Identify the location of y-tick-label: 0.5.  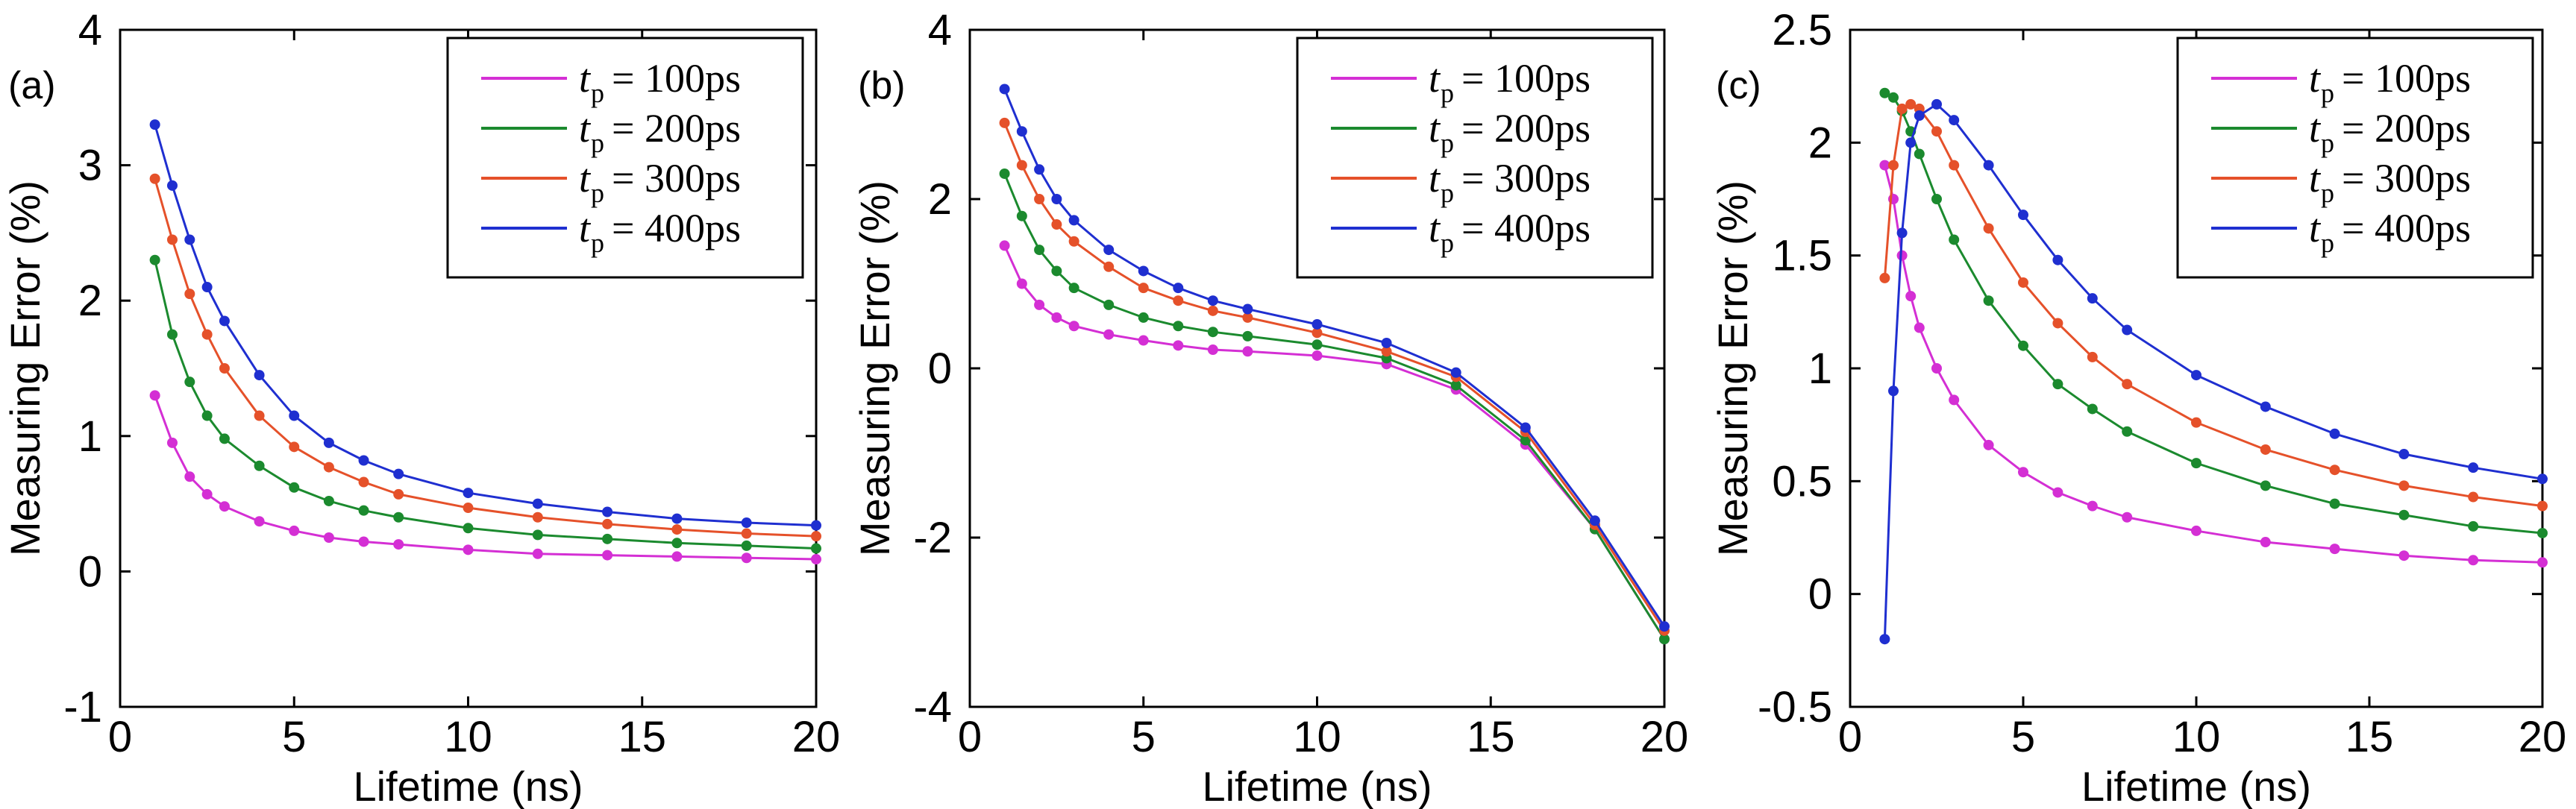
(1802, 481).